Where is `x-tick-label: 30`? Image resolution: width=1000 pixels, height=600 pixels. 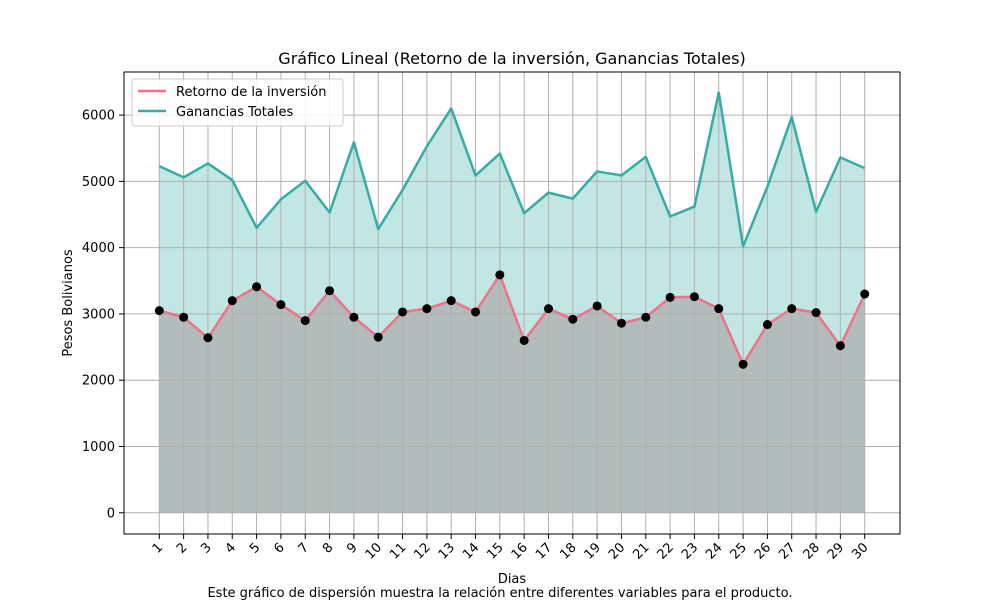 x-tick-label: 30 is located at coordinates (860, 551).